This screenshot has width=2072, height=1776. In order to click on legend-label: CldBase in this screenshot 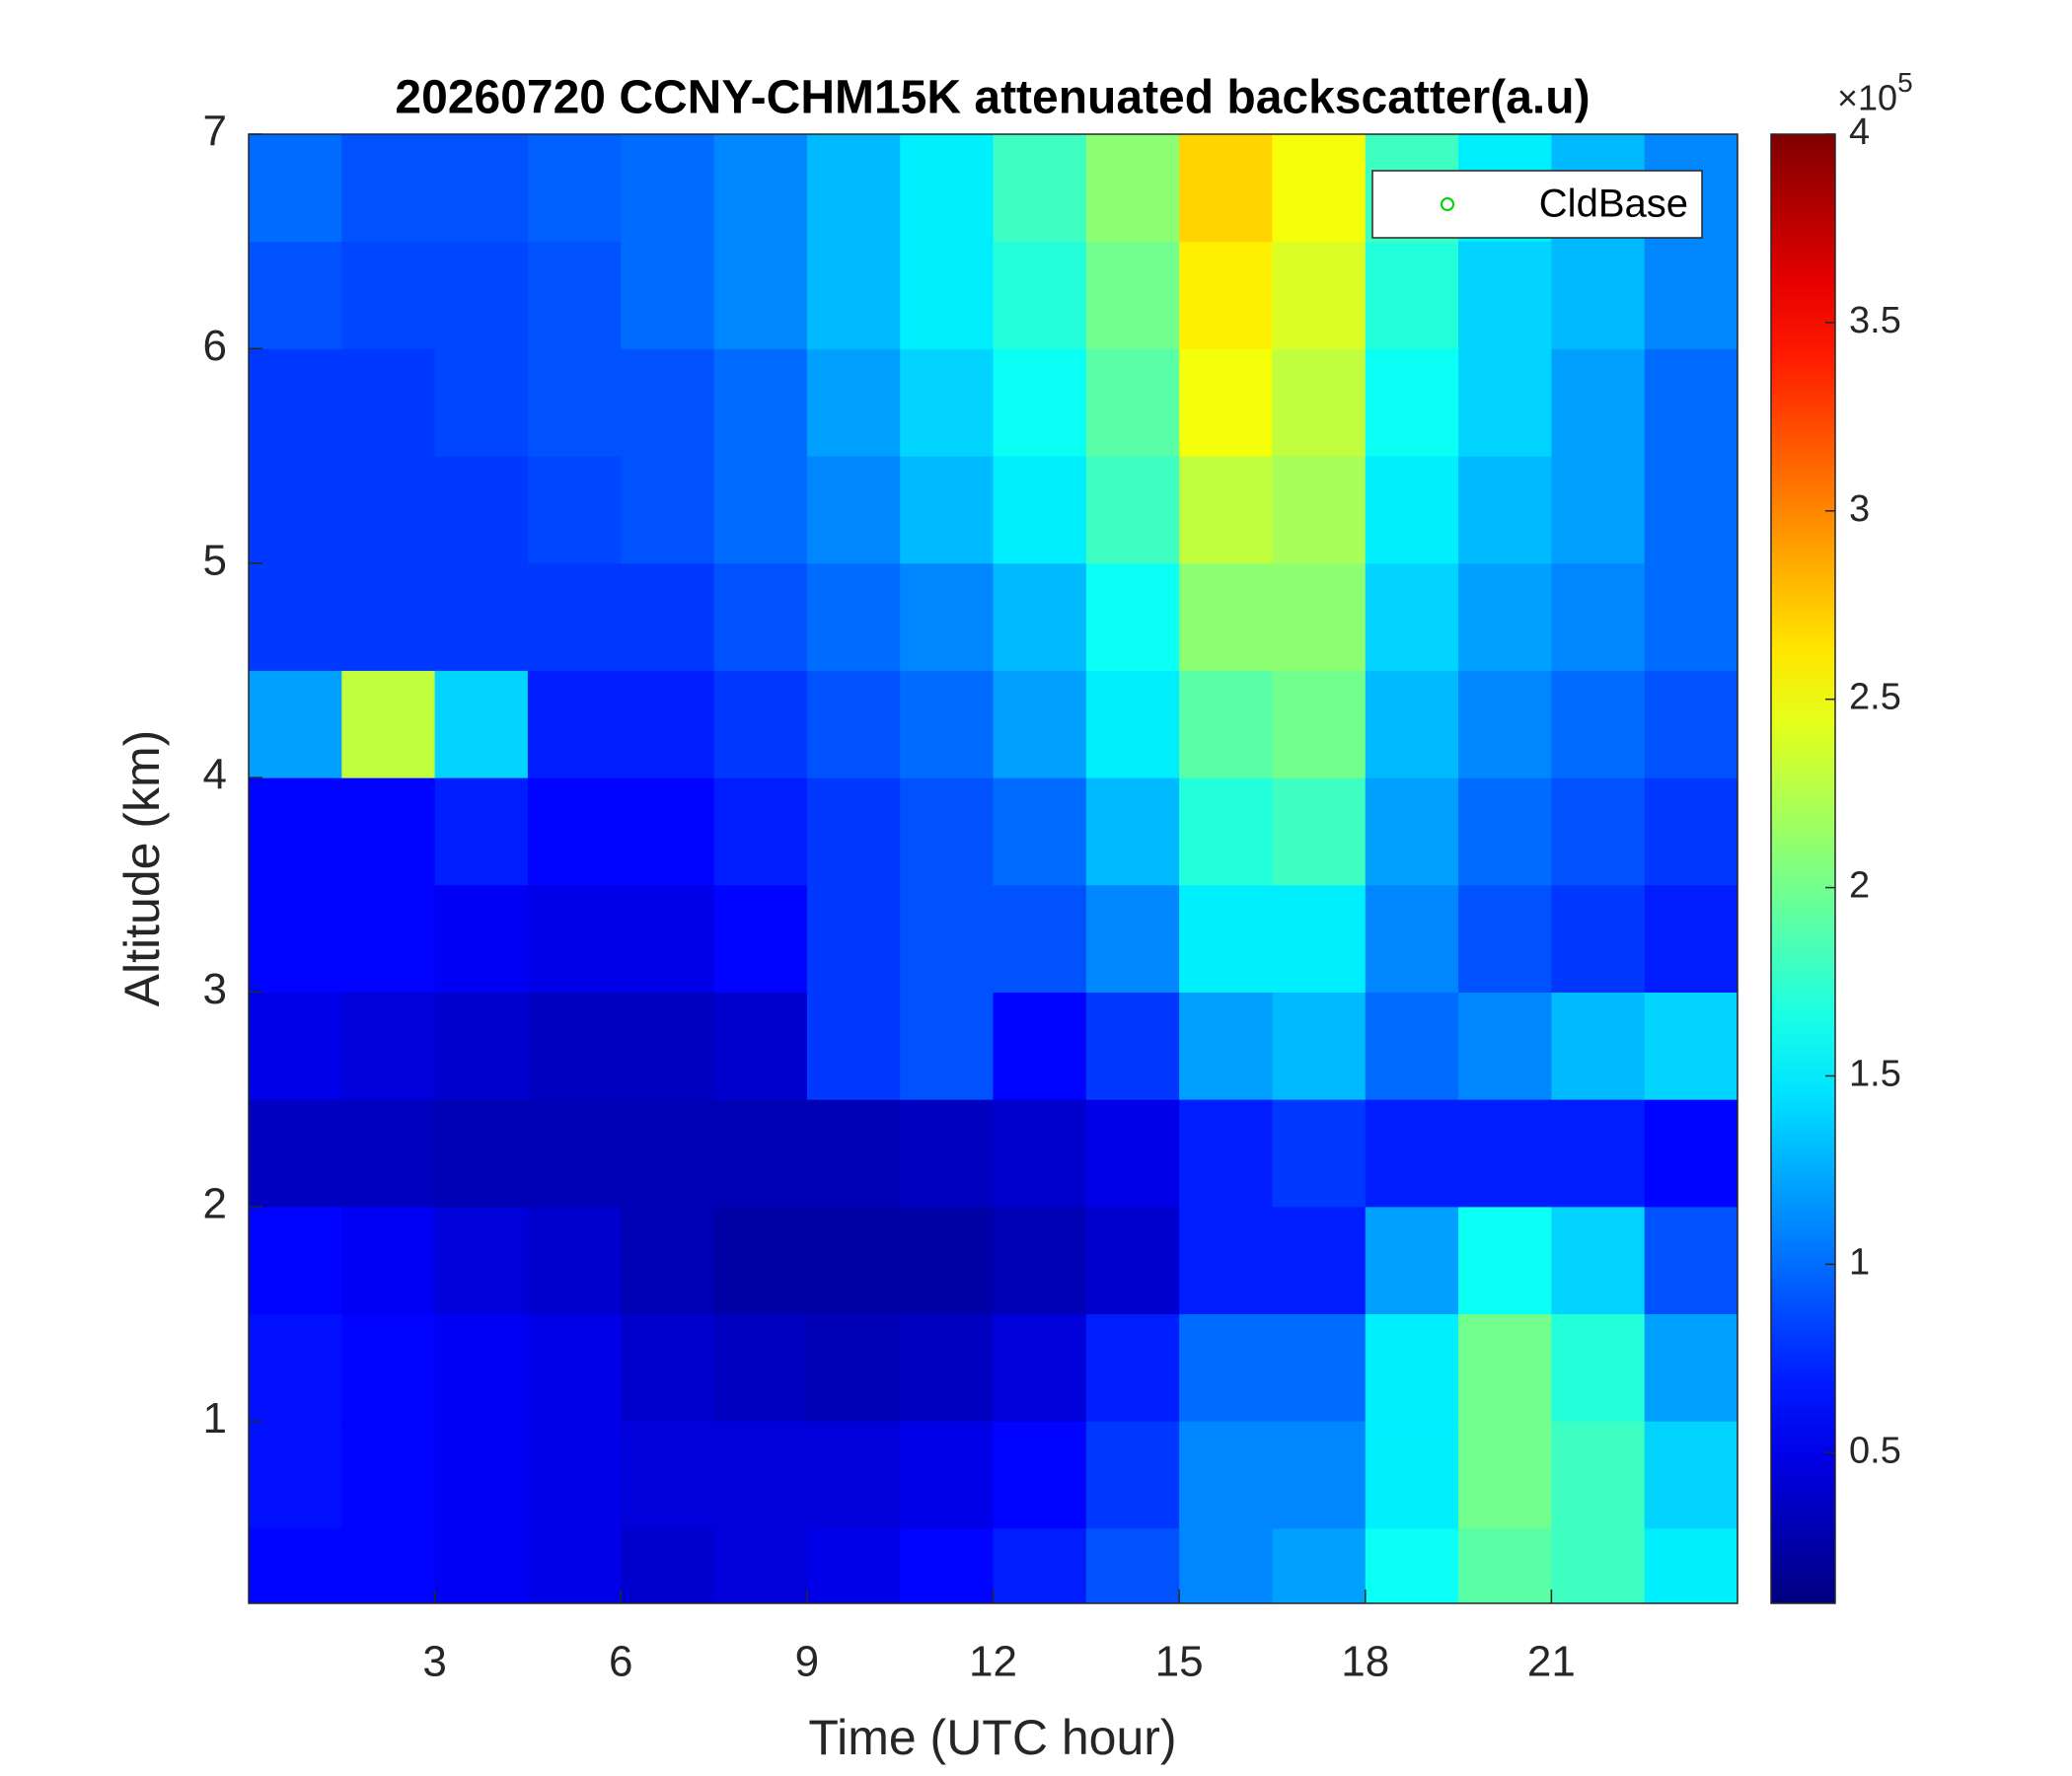, I will do `click(1614, 205)`.